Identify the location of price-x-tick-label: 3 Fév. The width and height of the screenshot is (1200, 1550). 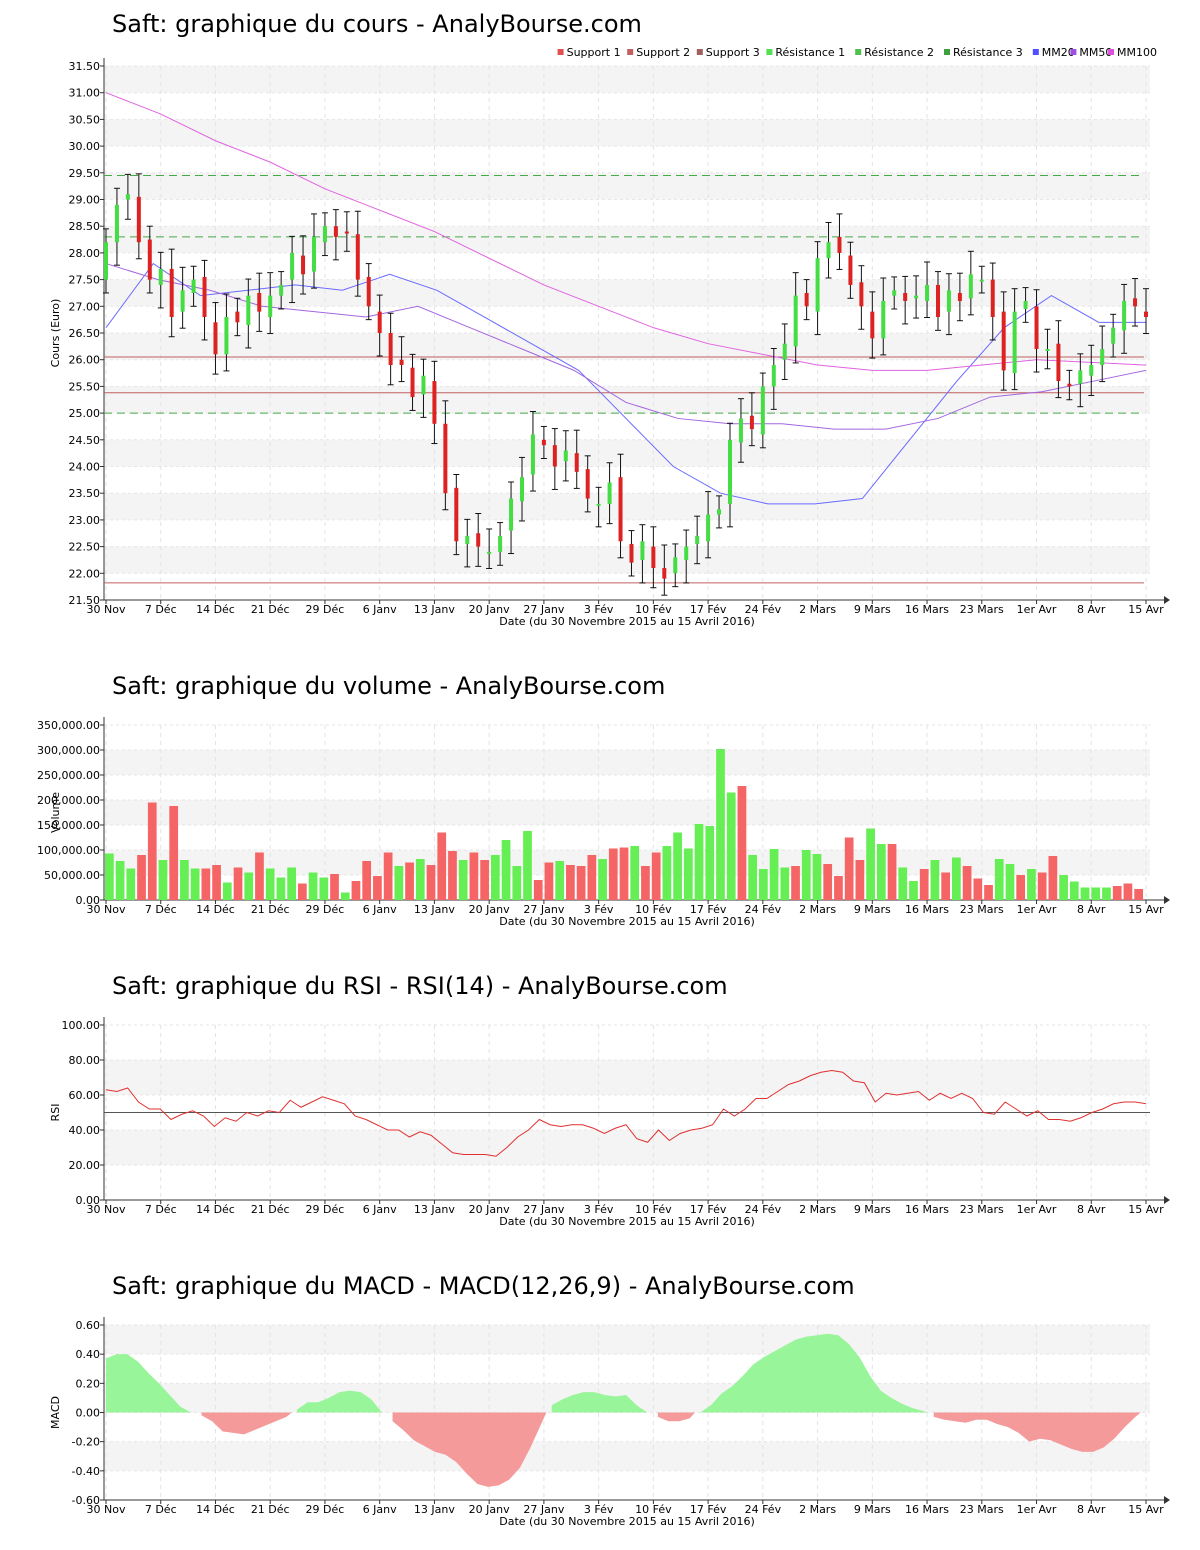
(599, 609).